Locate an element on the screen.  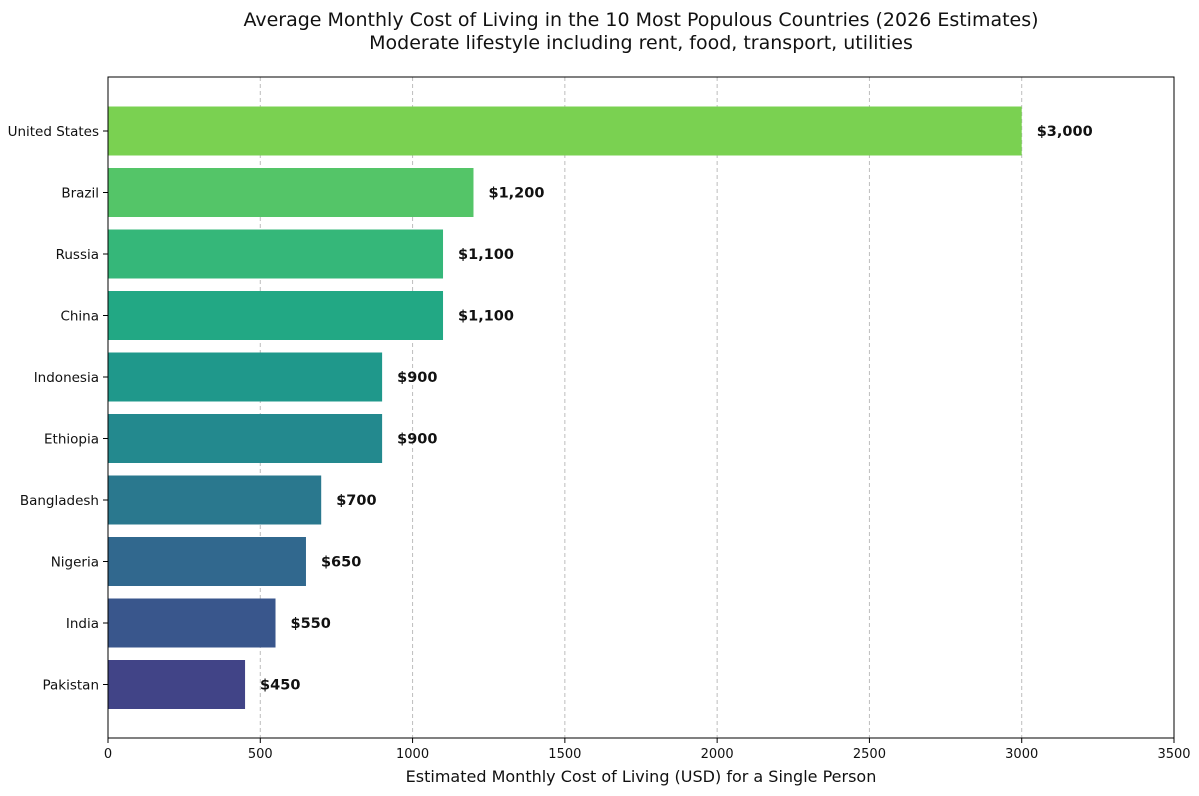
x-axis: 0 500 1000 1500 2000 2500 3000 3500 is located at coordinates (647, 750).